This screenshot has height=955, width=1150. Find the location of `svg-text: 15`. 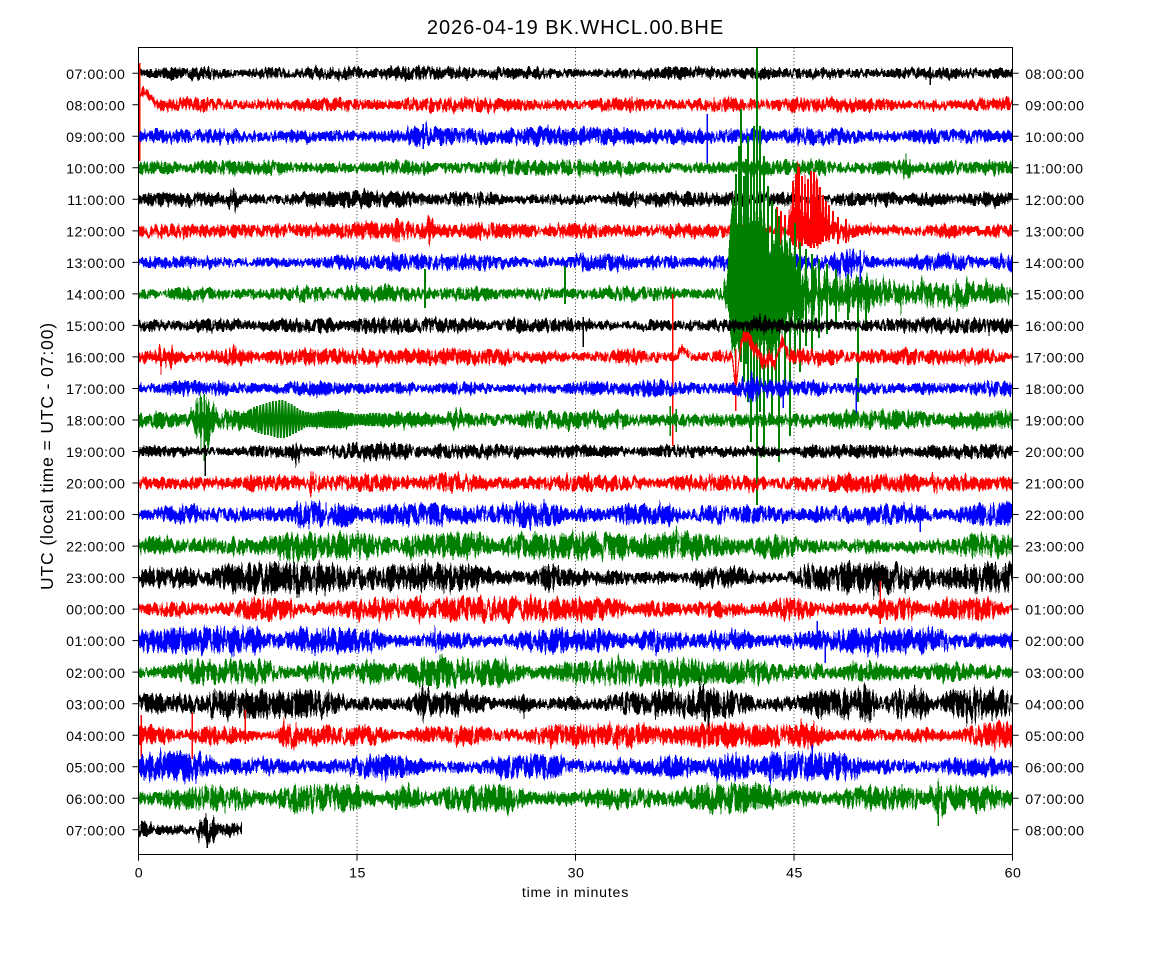

svg-text: 15 is located at coordinates (357, 874).